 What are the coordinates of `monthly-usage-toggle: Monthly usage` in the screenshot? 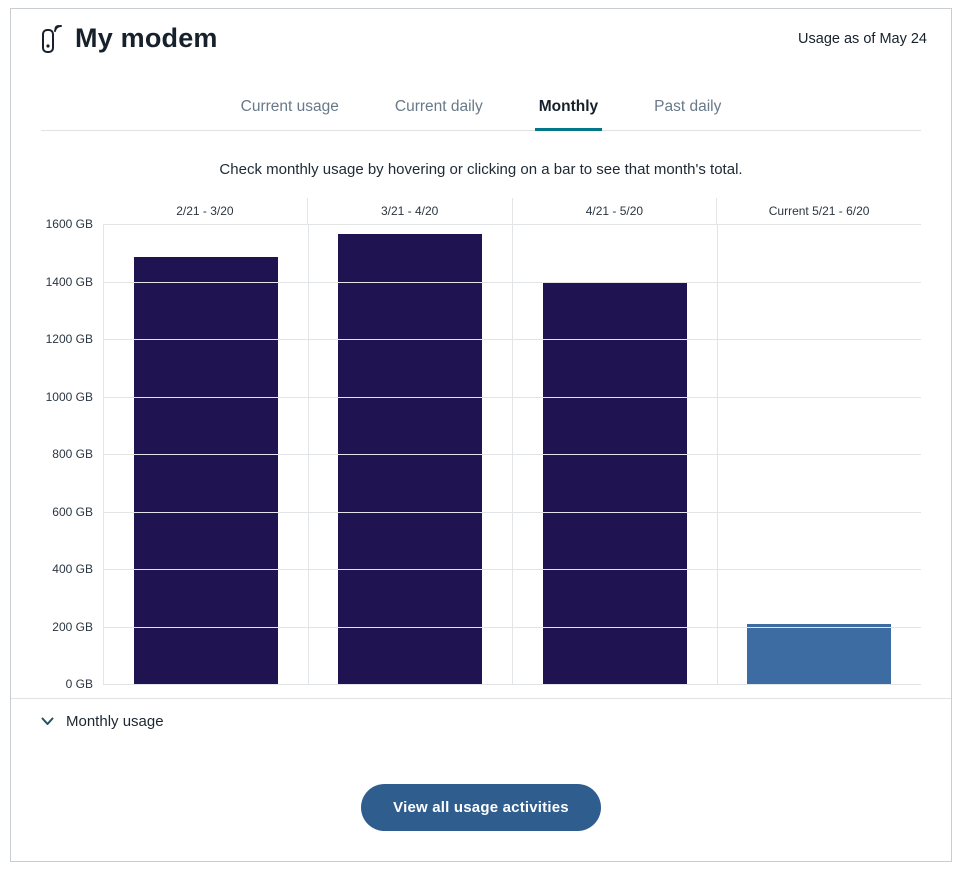 It's located at (481, 720).